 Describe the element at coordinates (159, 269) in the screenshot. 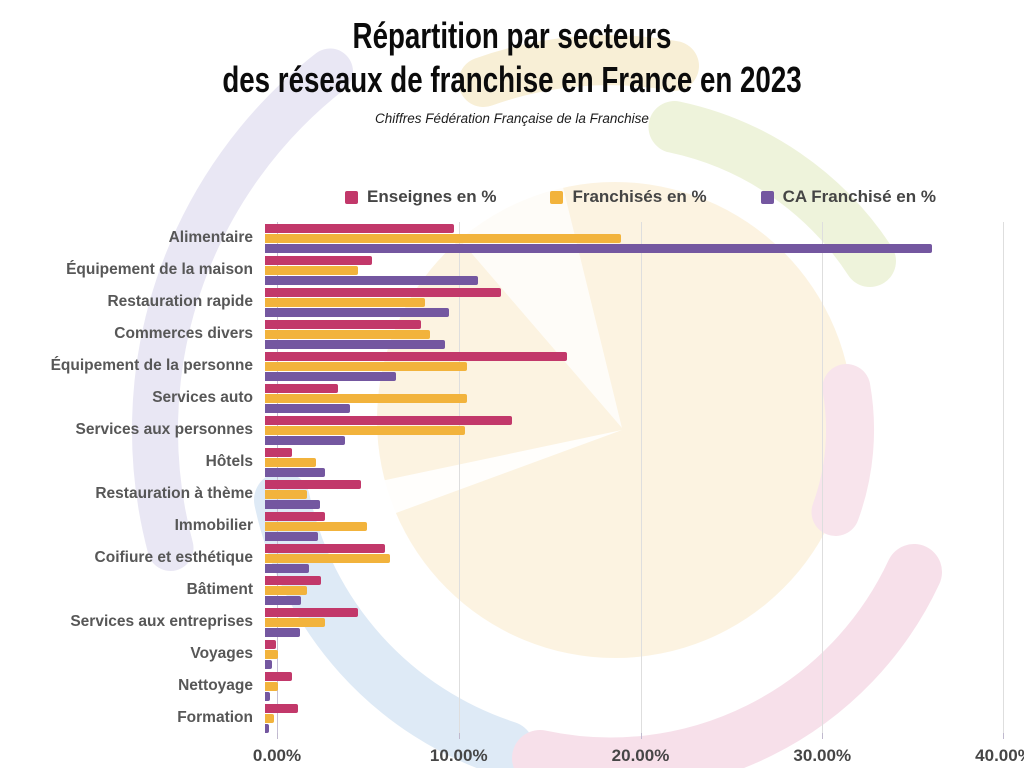

I see `category-label: Équipement de la maison` at that location.